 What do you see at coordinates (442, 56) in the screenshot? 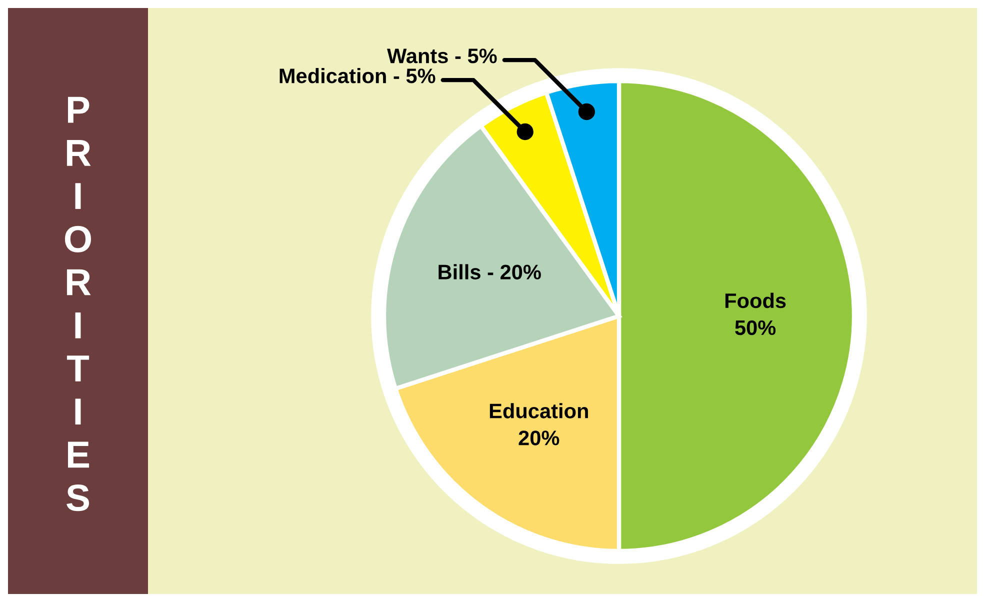
I see `slice-label: Wants - 5%` at bounding box center [442, 56].